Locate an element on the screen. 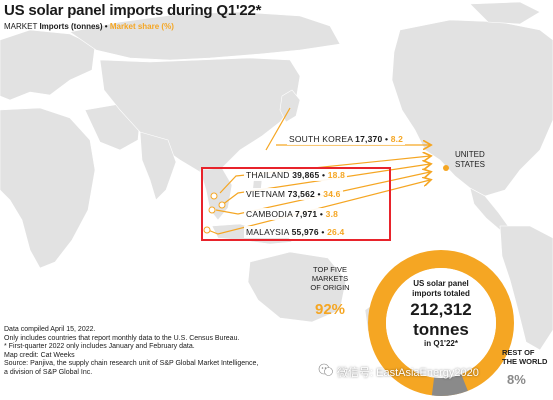 The width and height of the screenshot is (553, 400). total-unit: tonnes is located at coordinates (441, 329).